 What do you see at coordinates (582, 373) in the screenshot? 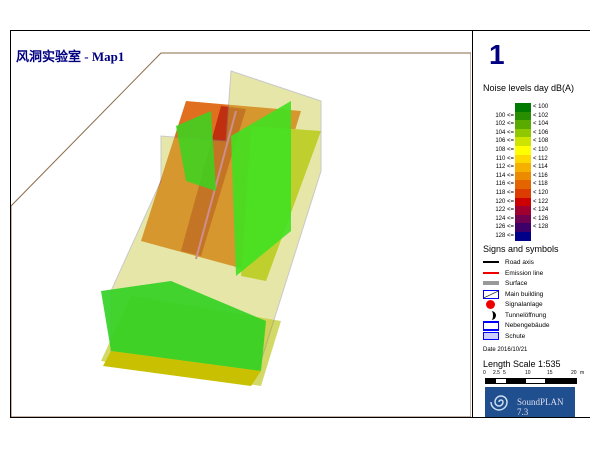
I see `scale-tick: m` at bounding box center [582, 373].